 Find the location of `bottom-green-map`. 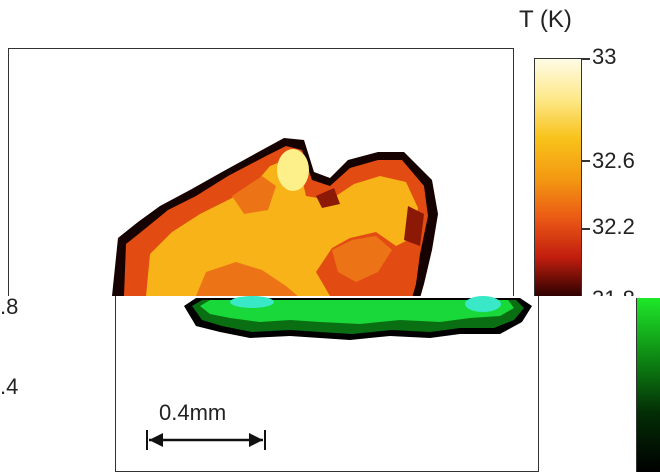

bottom-green-map is located at coordinates (358, 318).